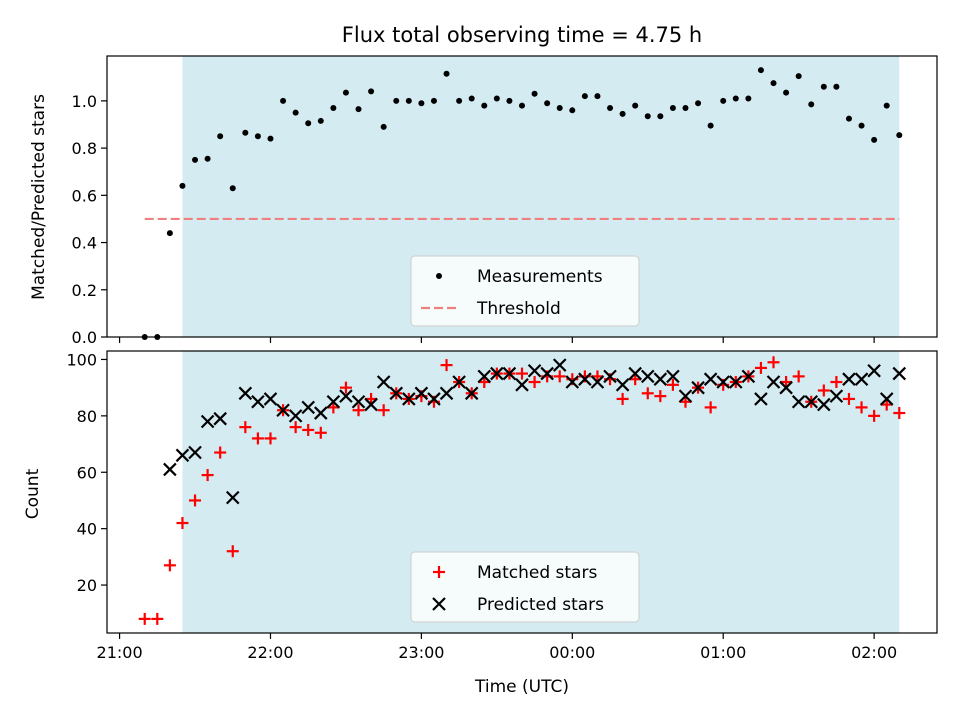 The width and height of the screenshot is (960, 720). What do you see at coordinates (39, 197) in the screenshot?
I see `top-y-axis-label: Matched/Predicted stars` at bounding box center [39, 197].